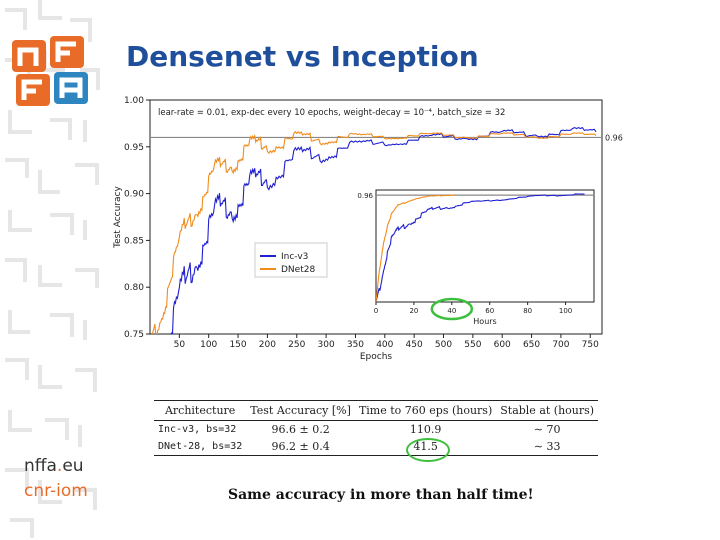 Image resolution: width=720 pixels, height=540 pixels. What do you see at coordinates (267, 345) in the screenshot?
I see `x-tick-label: 200` at bounding box center [267, 345].